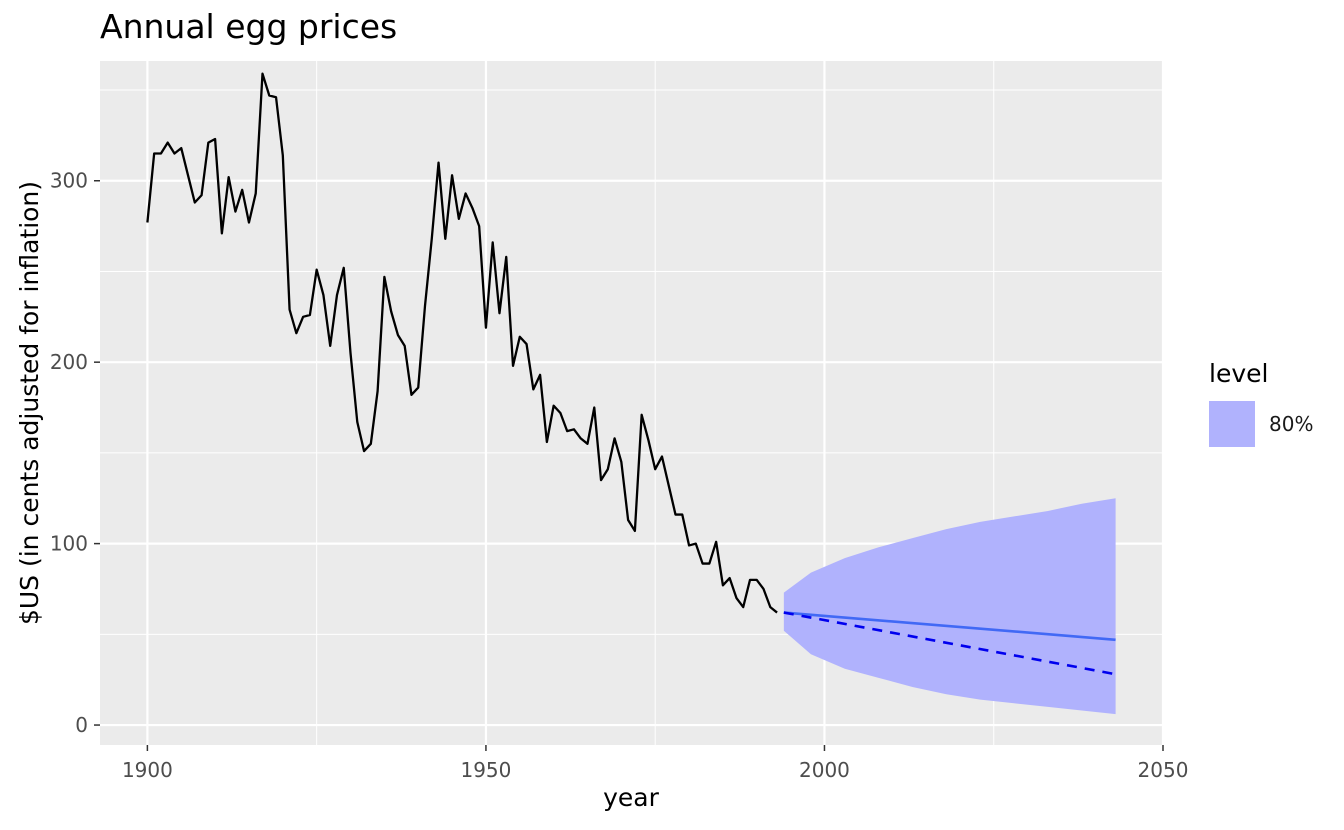 Image resolution: width=1344 pixels, height=830 pixels. What do you see at coordinates (1238, 373) in the screenshot?
I see `legend-title: level` at bounding box center [1238, 373].